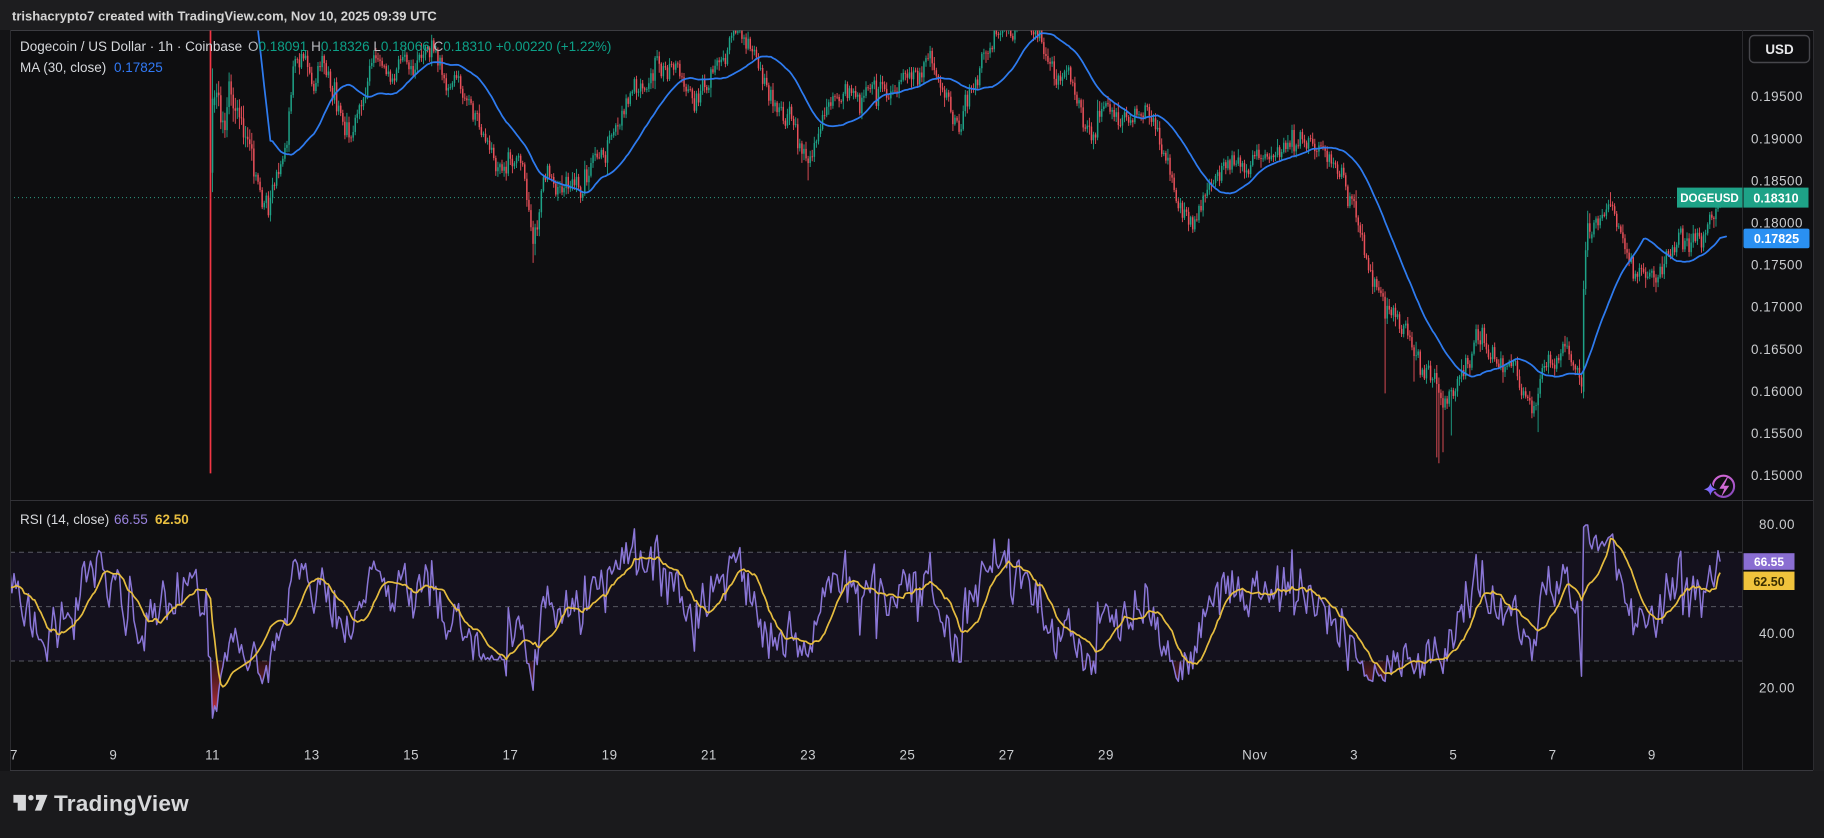 Image resolution: width=1824 pixels, height=838 pixels. I want to click on svg-text: 3, so click(1354, 755).